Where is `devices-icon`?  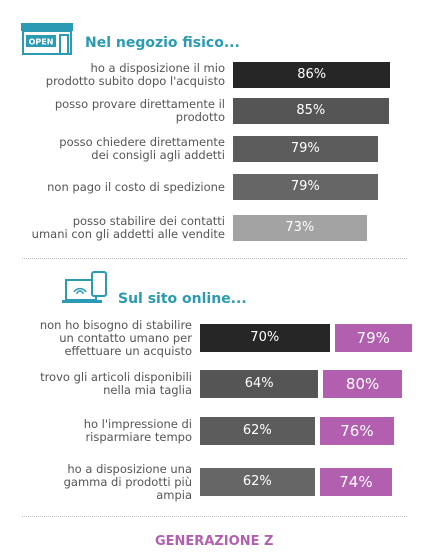 devices-icon is located at coordinates (84, 287).